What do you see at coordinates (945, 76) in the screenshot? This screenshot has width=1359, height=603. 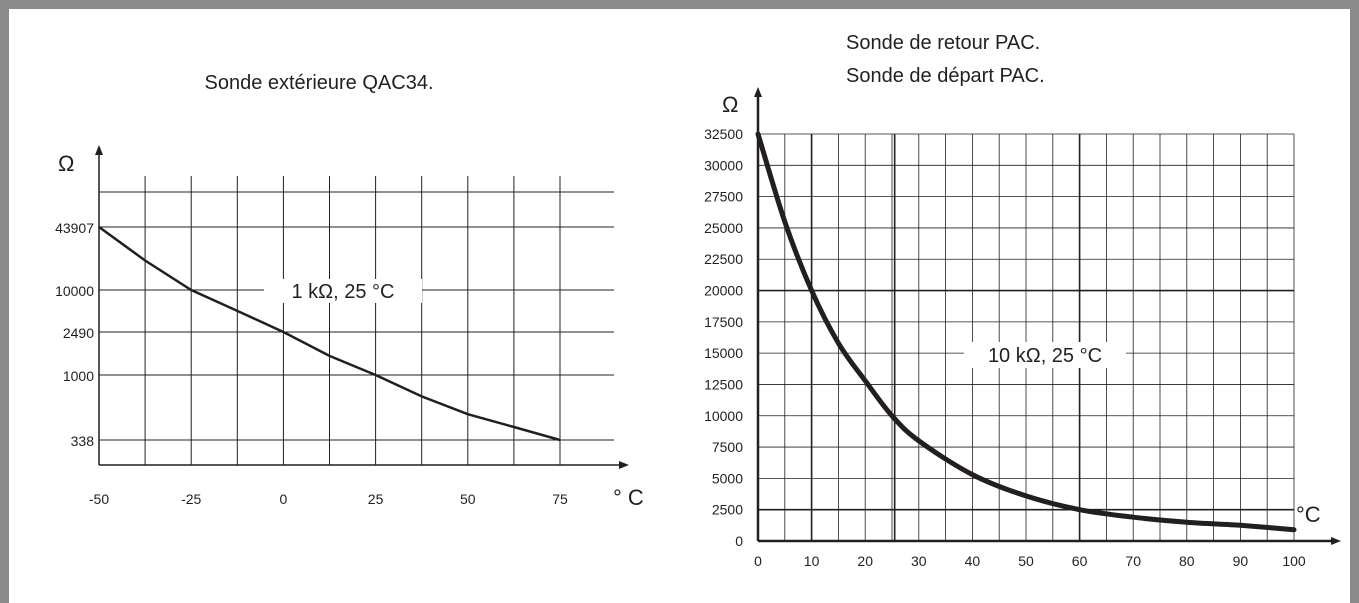 I see `chart-right-subtitle: Sonde de départ PAC.` at bounding box center [945, 76].